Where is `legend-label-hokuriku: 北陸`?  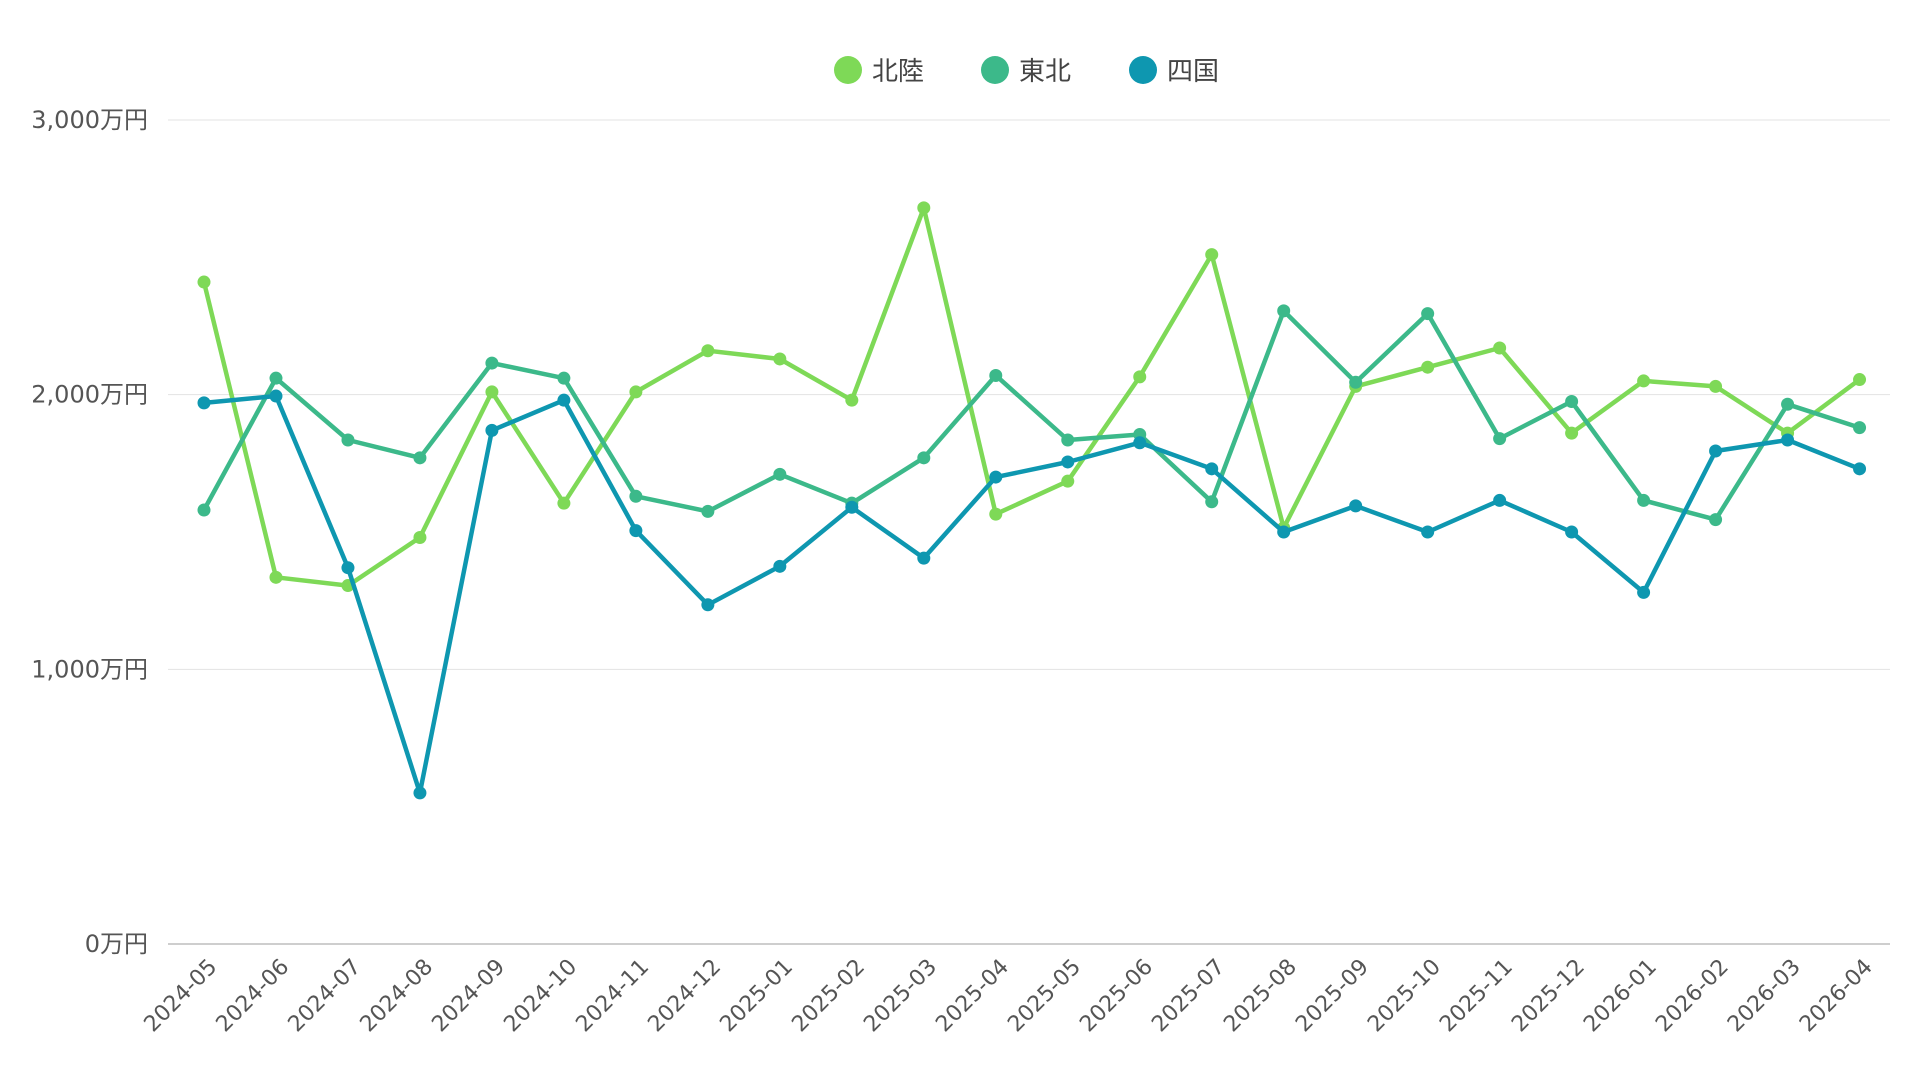 legend-label-hokuriku: 北陸 is located at coordinates (898, 72).